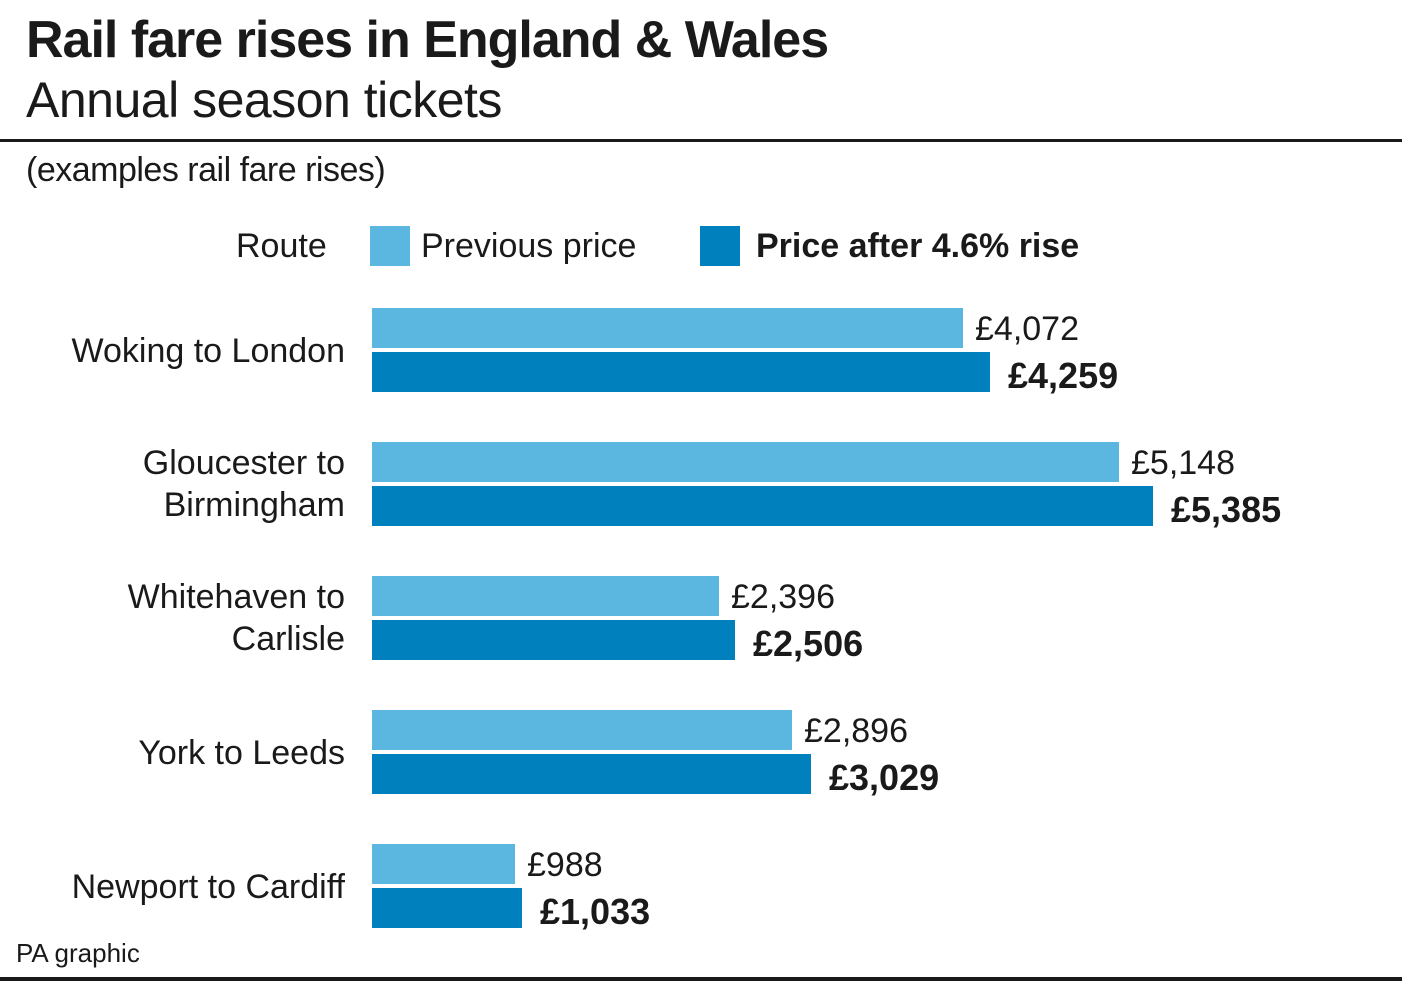 The height and width of the screenshot is (988, 1402). What do you see at coordinates (1027, 329) in the screenshot?
I see `value-label-previous: £4,072` at bounding box center [1027, 329].